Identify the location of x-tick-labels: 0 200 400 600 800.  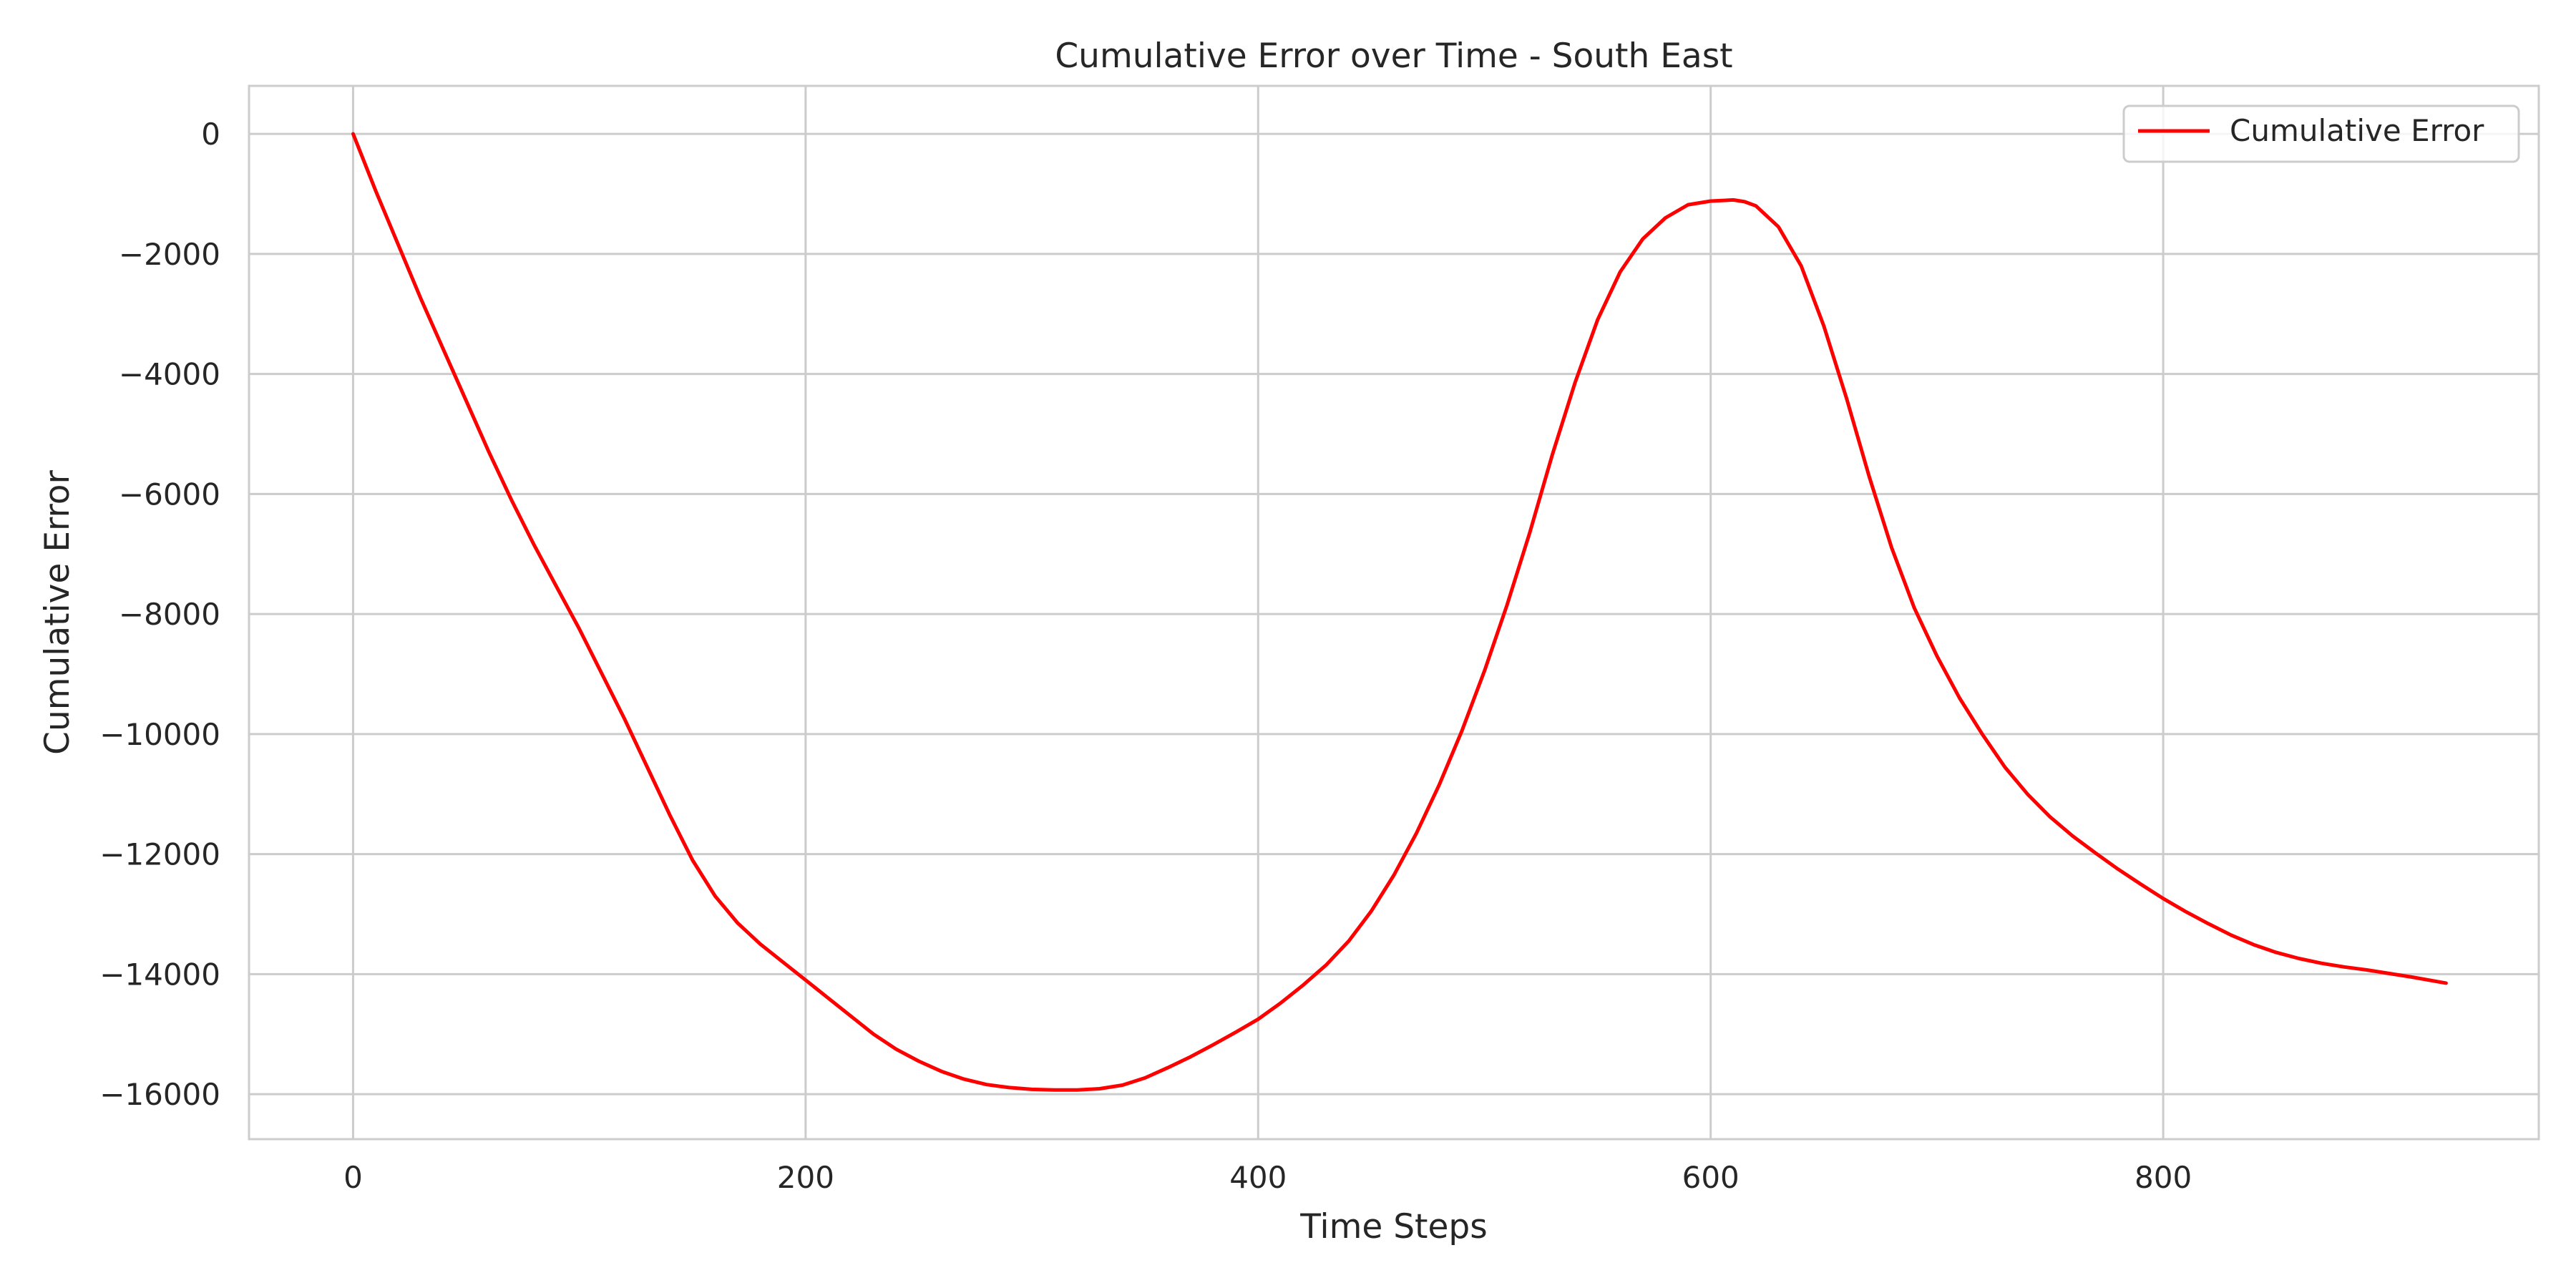
(1267, 1177).